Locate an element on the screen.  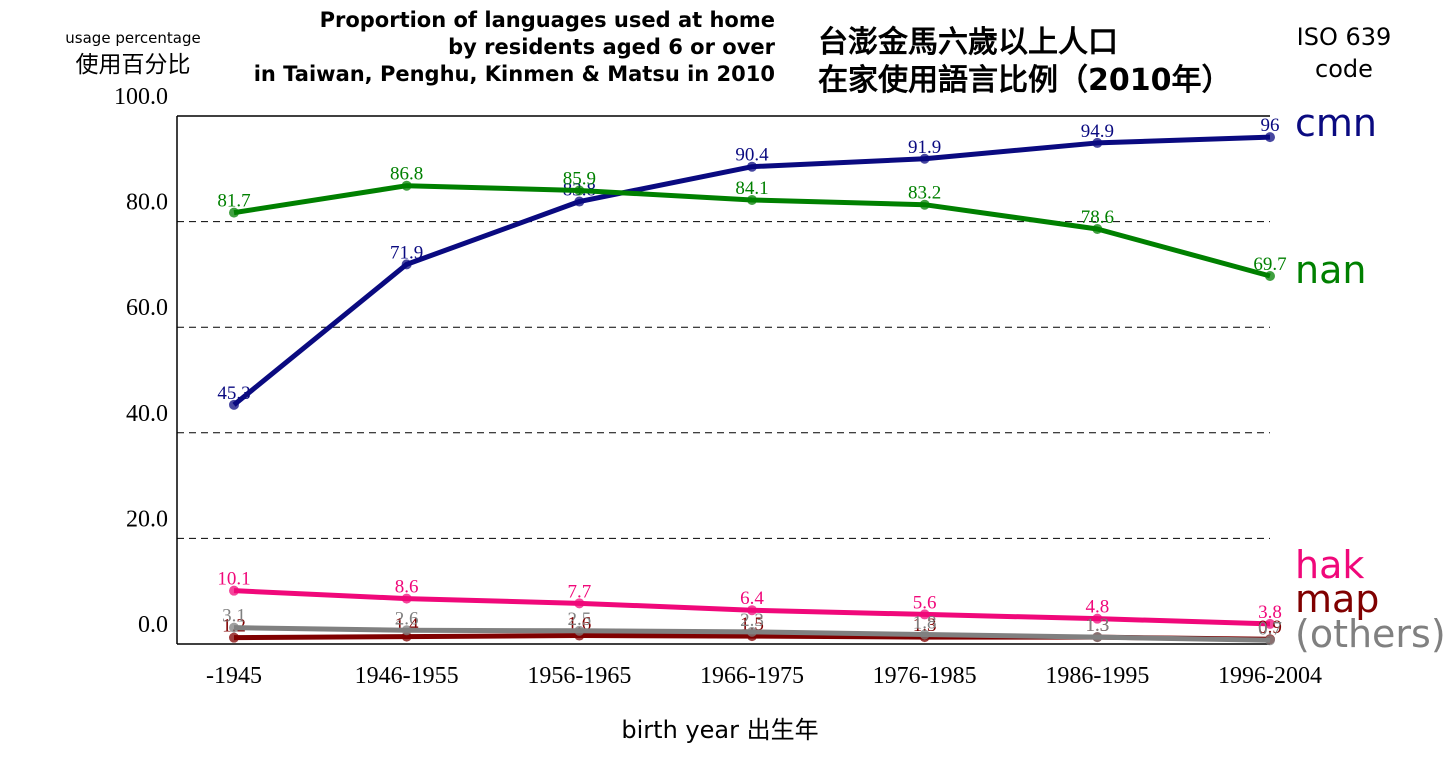
x-tick-label: -1945 is located at coordinates (234, 676).